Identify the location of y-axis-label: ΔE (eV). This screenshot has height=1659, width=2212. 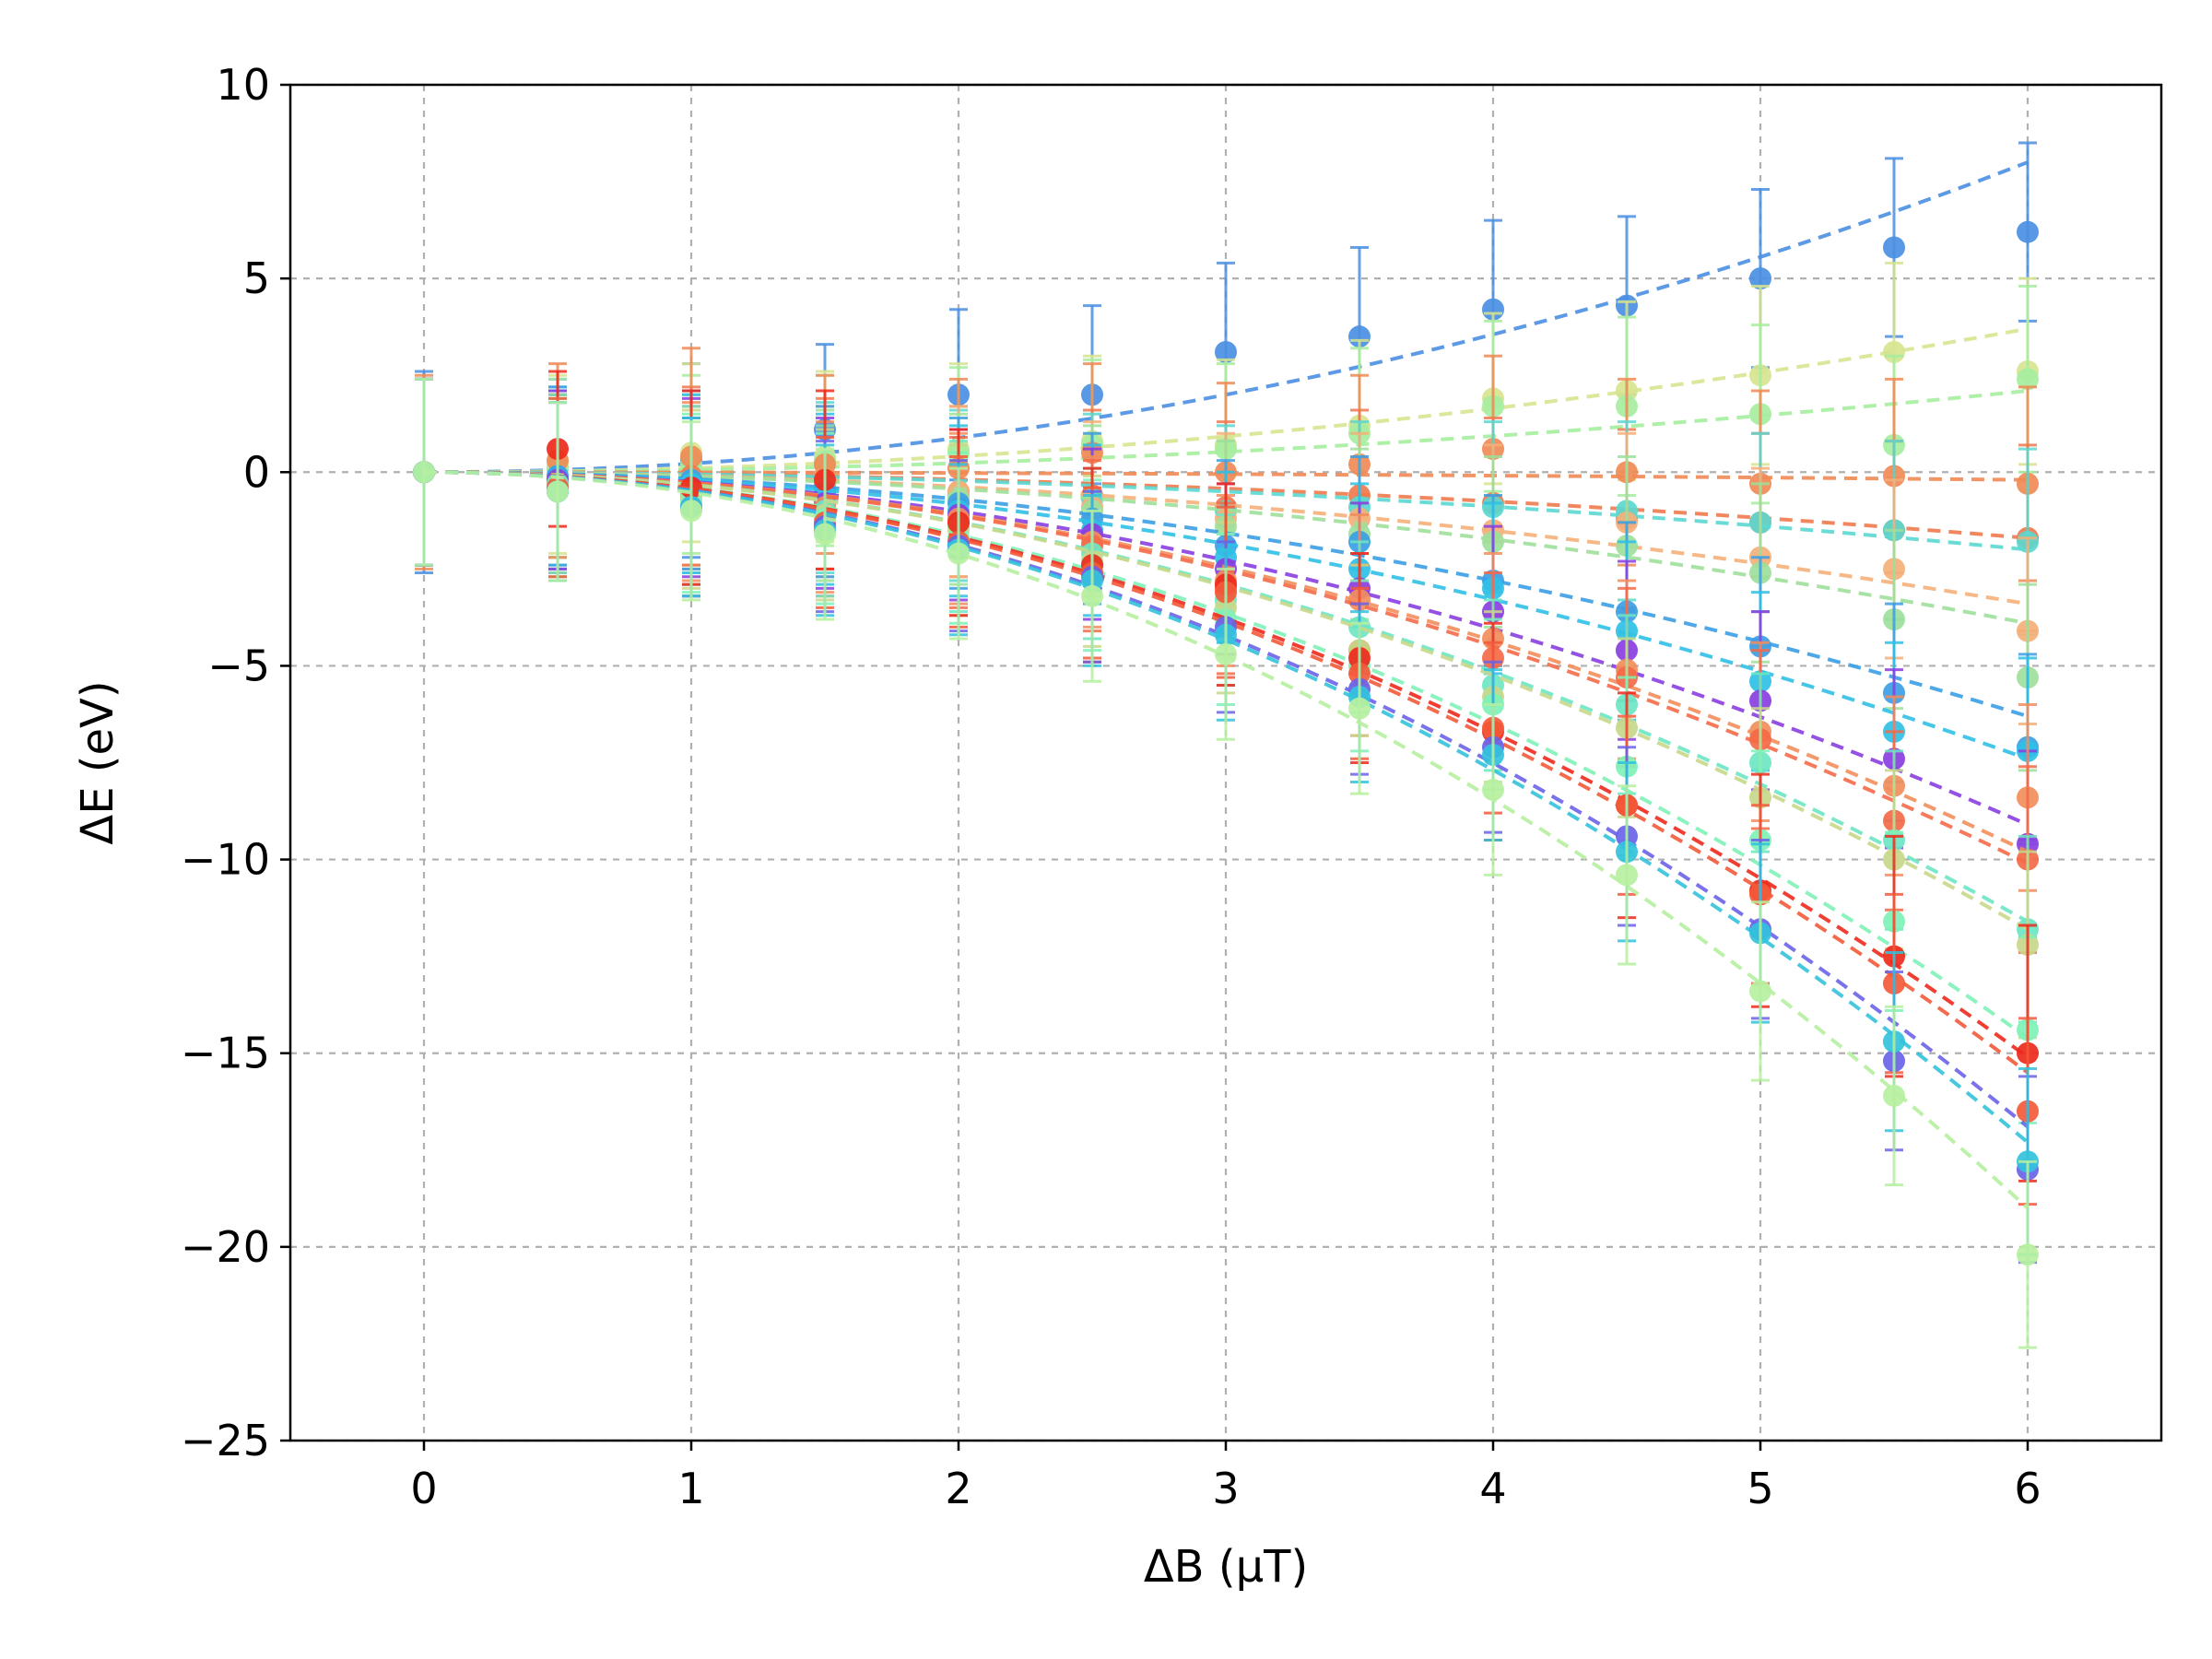
(98, 762).